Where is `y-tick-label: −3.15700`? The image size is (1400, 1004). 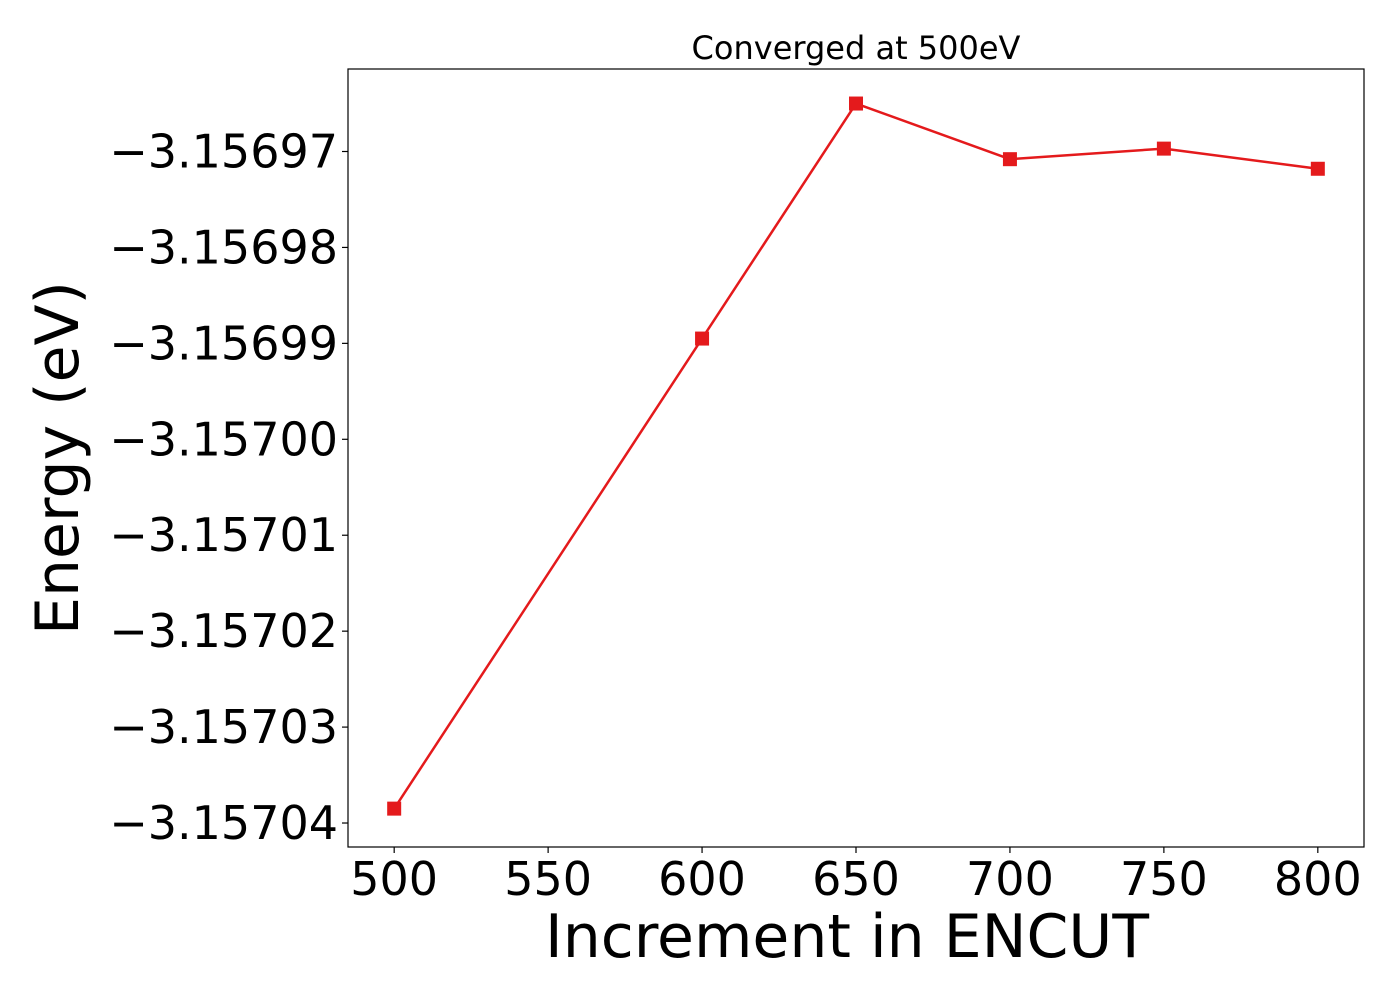 y-tick-label: −3.15700 is located at coordinates (223, 439).